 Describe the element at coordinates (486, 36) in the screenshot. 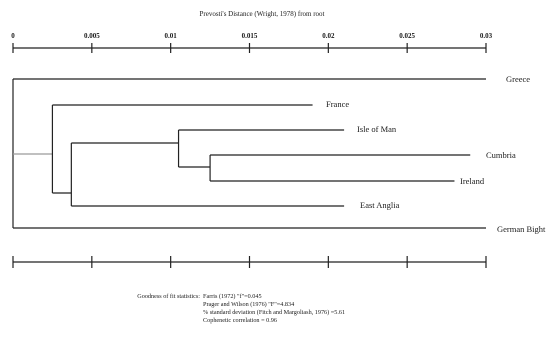

I see `top-scale-tick-label: 0.03` at that location.